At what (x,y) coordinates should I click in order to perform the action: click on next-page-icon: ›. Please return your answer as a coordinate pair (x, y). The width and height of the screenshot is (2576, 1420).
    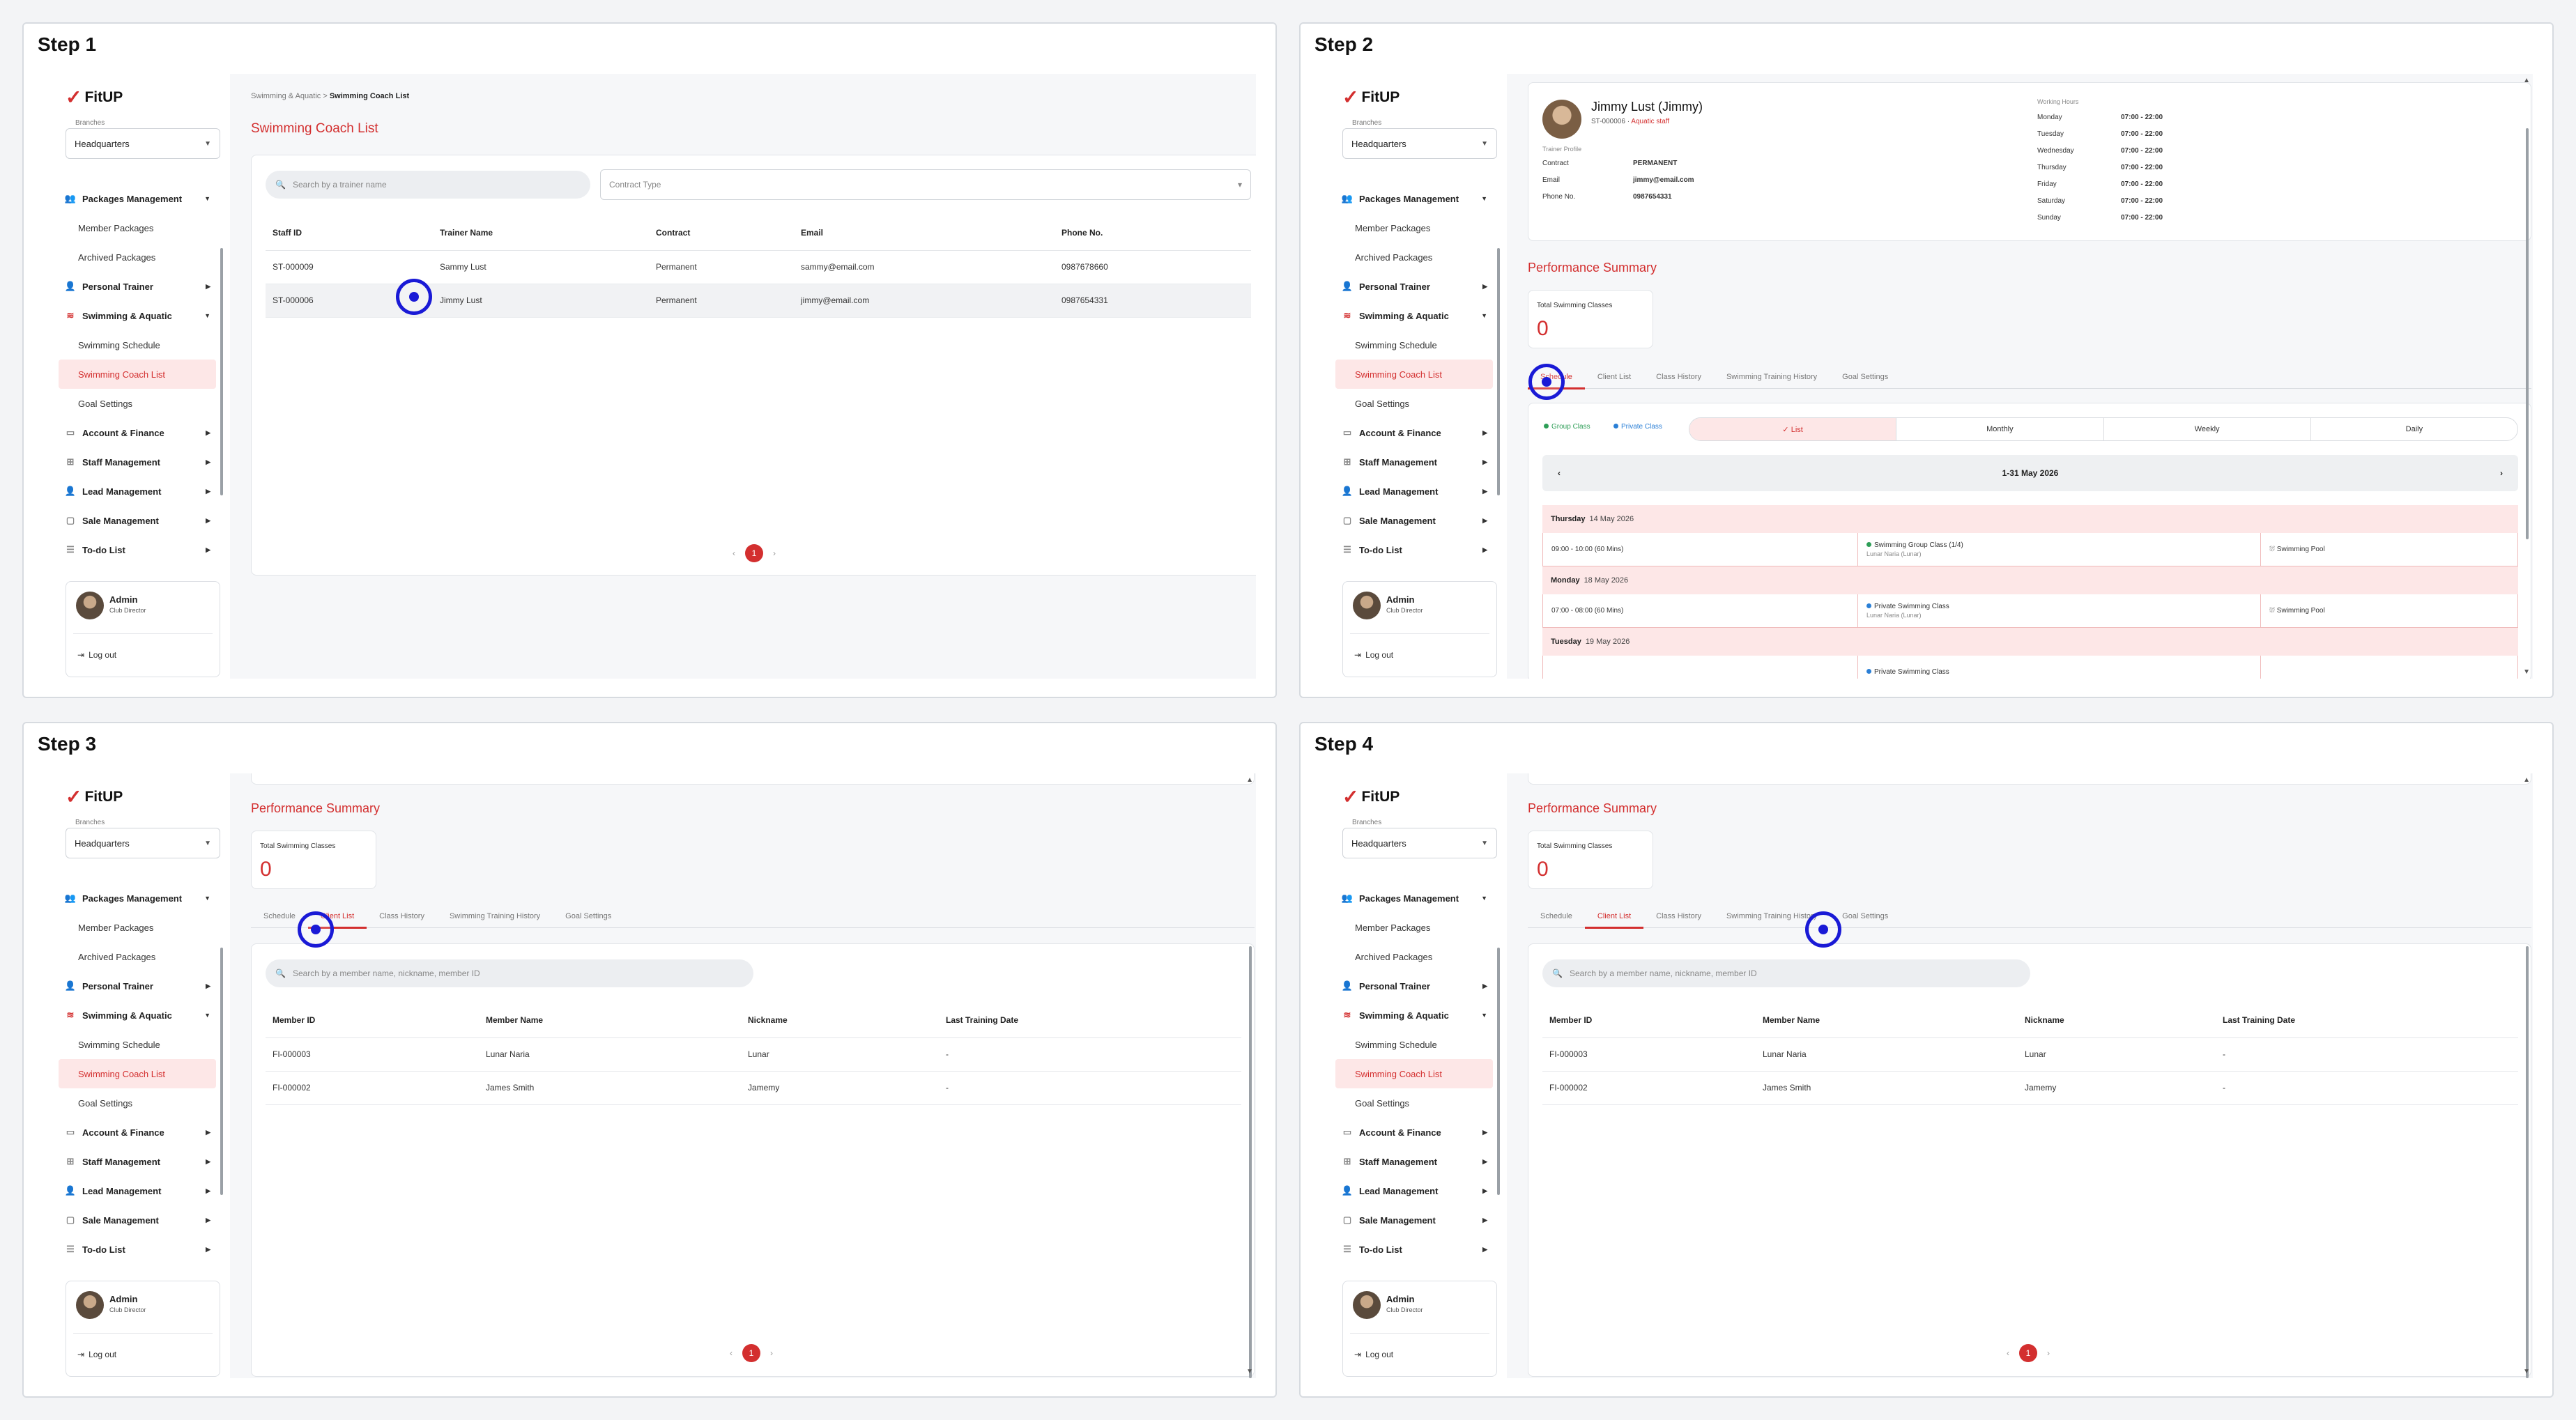
    Looking at the image, I should click on (2048, 1353).